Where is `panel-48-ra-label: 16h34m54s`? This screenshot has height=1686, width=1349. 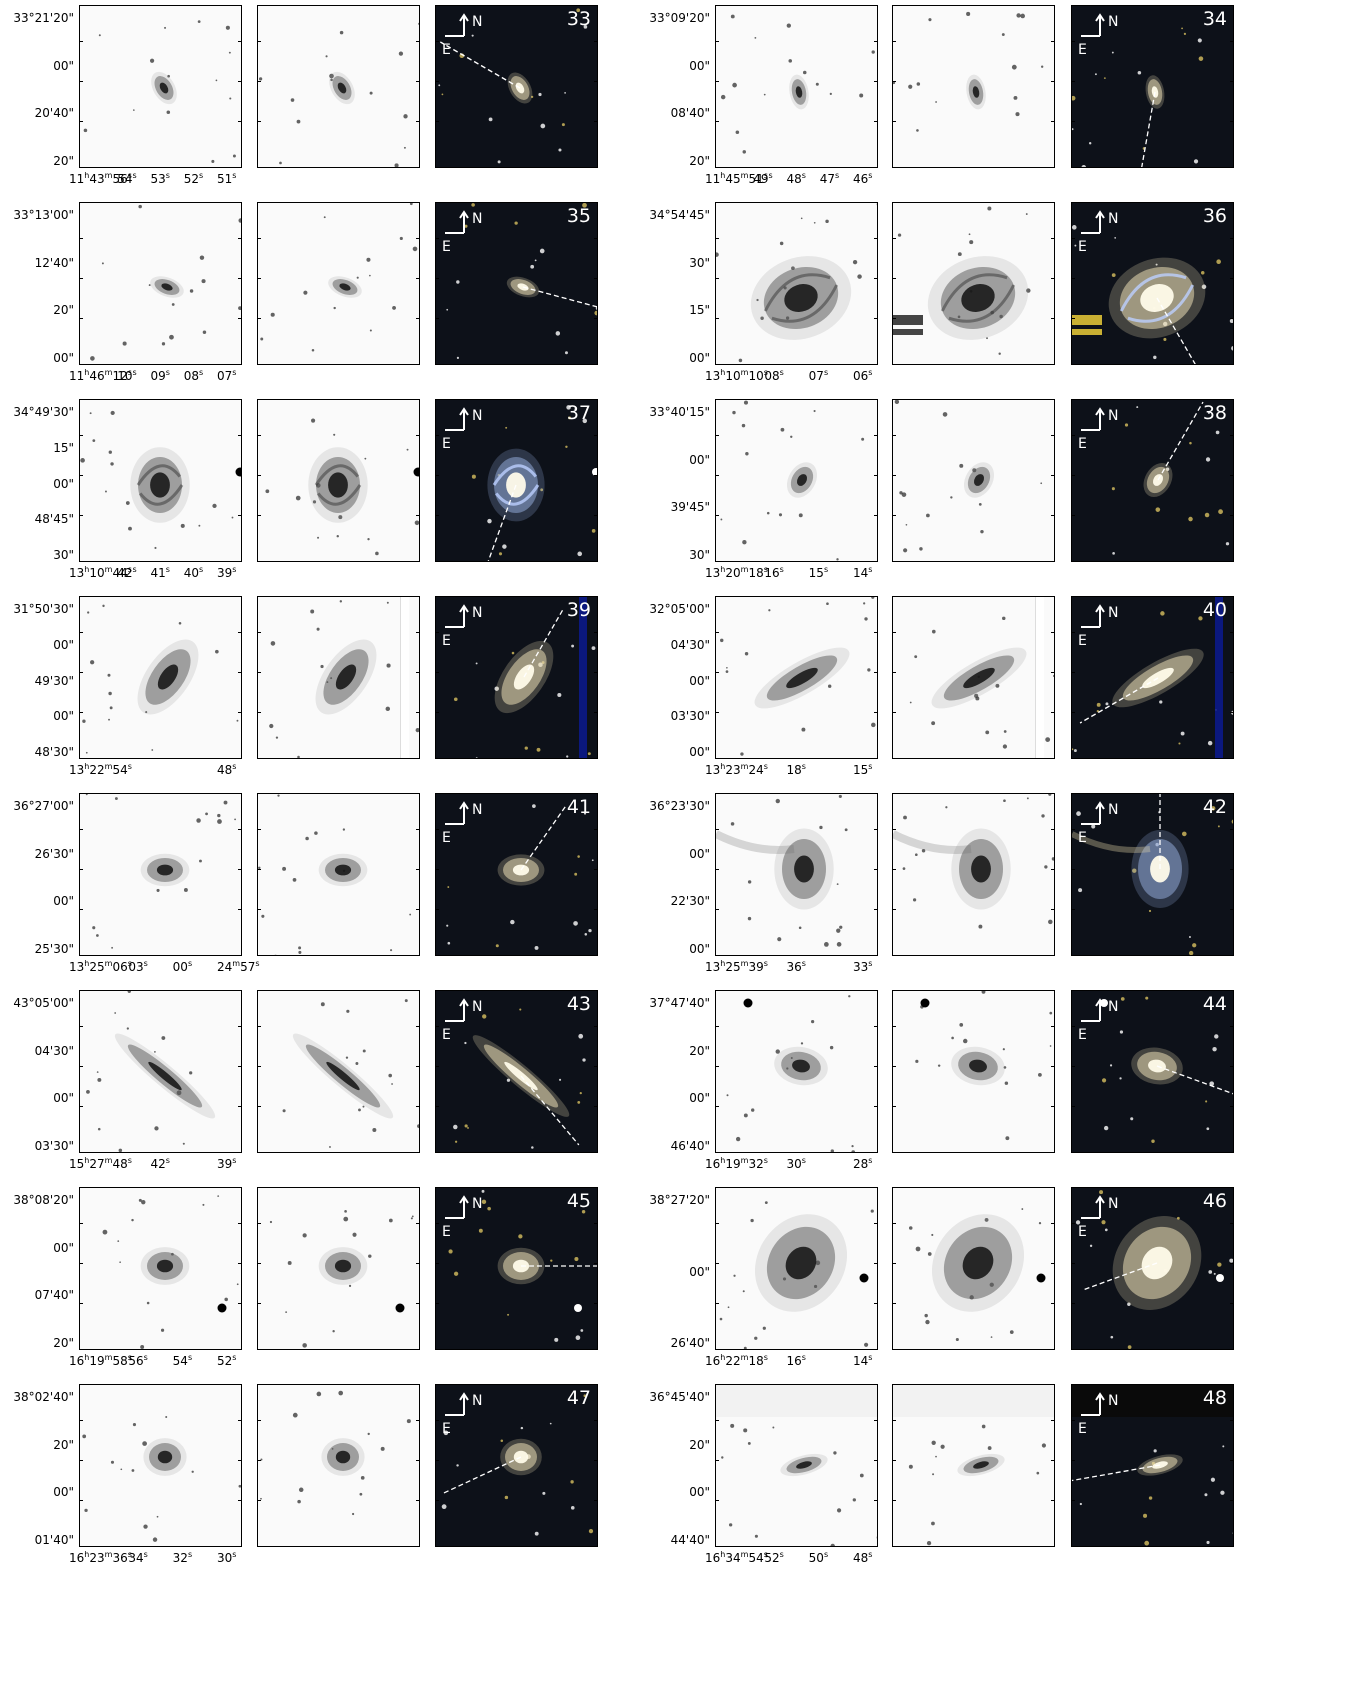
panel-48-ra-label: 16h34m54s is located at coordinates (736, 1557).